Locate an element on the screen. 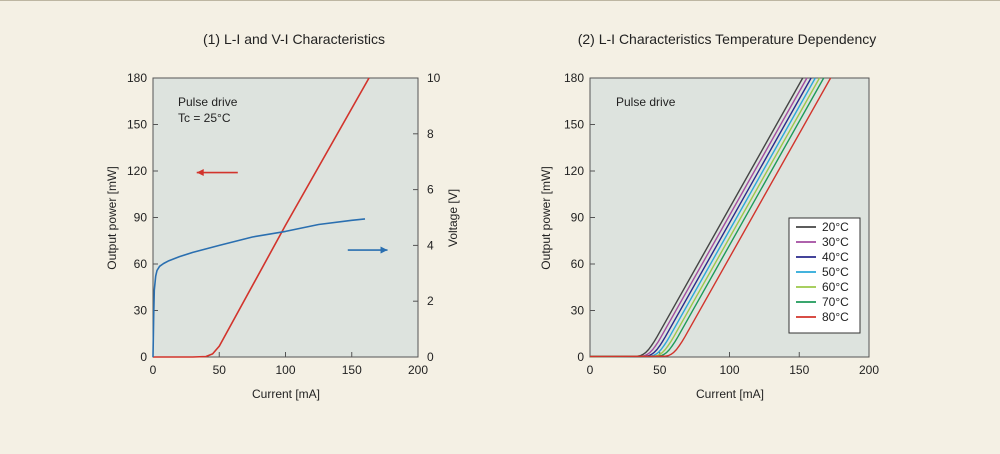 Image resolution: width=1000 pixels, height=454 pixels. chart1-xtick-label: 100 is located at coordinates (285, 370).